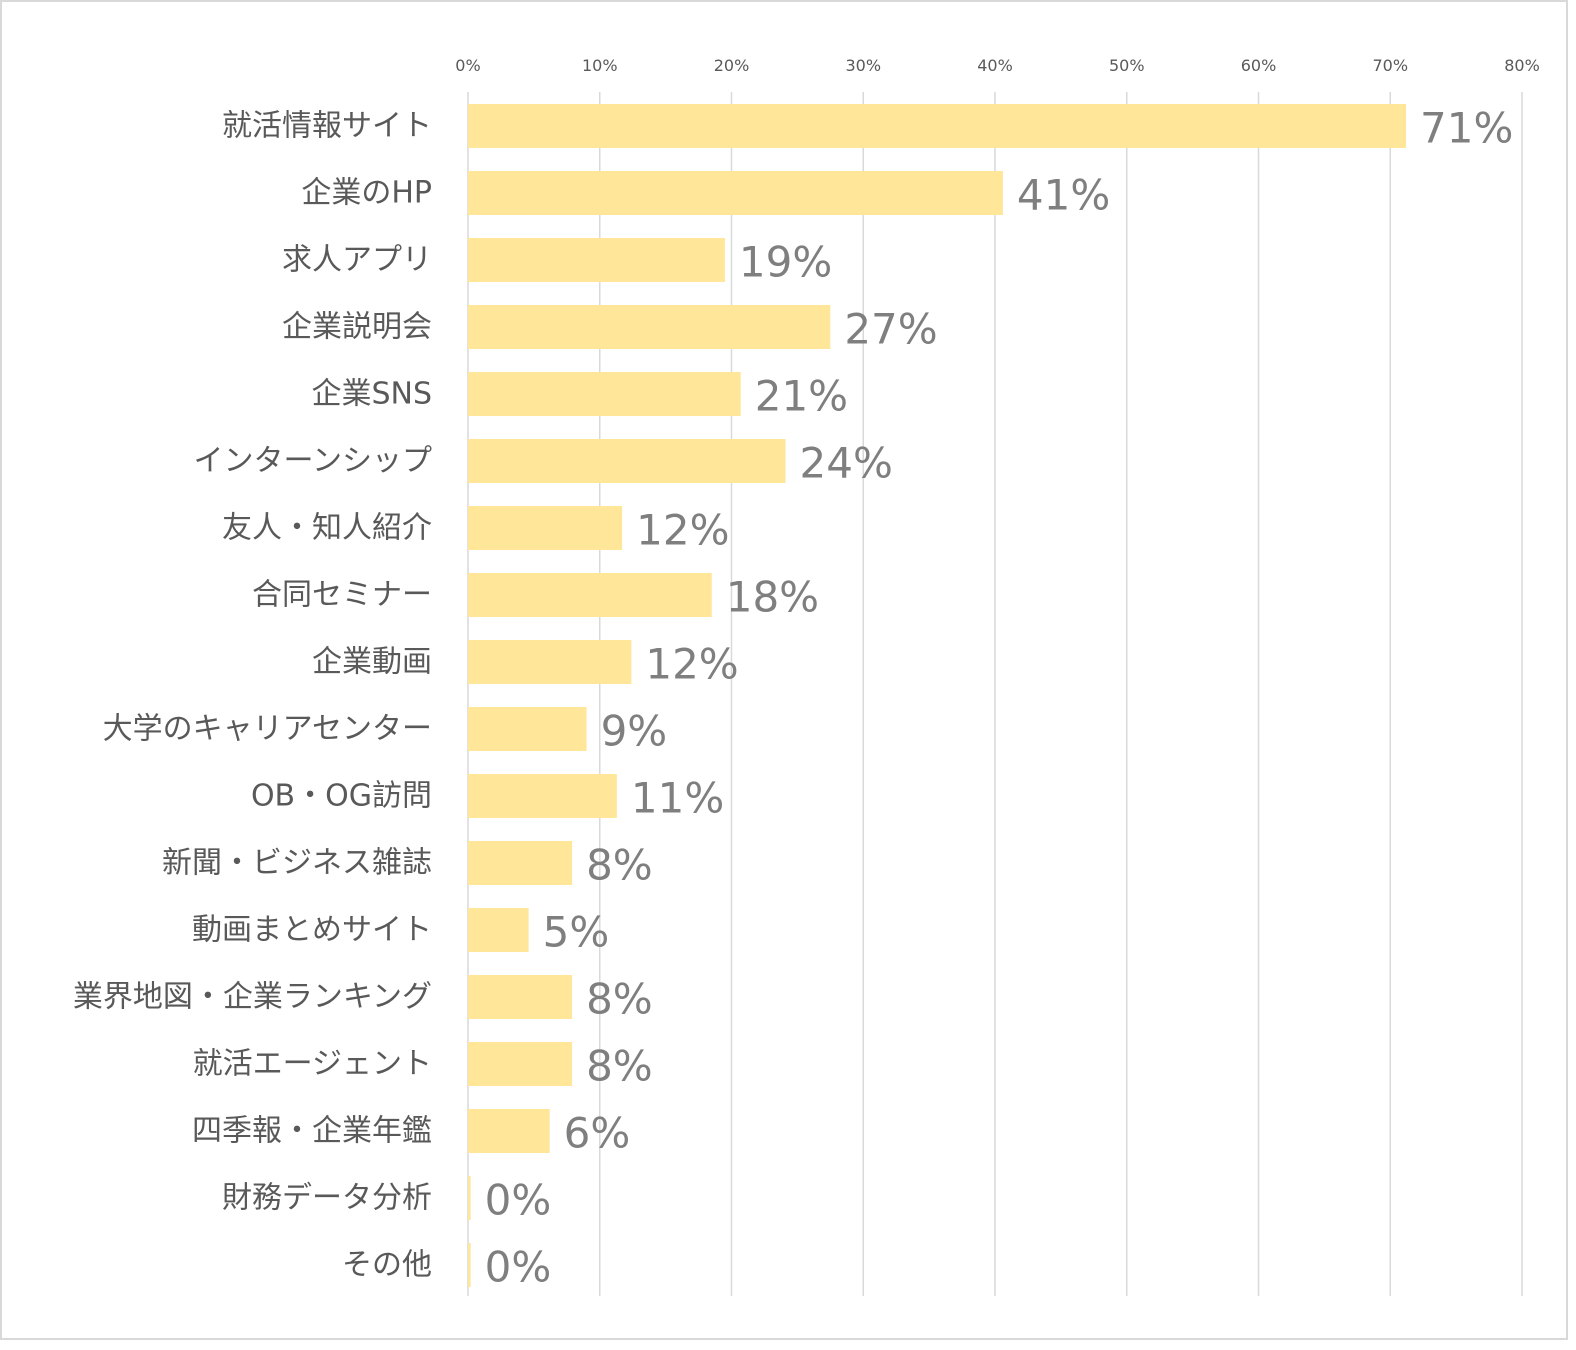 The height and width of the screenshot is (1350, 1576). Describe the element at coordinates (732, 65) in the screenshot. I see `x-tick-label: 20%` at that location.